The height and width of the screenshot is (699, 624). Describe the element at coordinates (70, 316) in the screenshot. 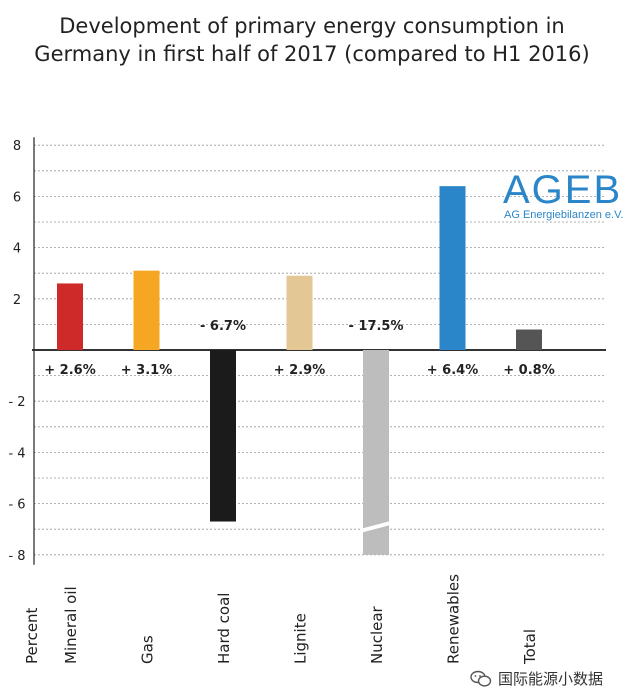

I see `bar-mineral-oil` at that location.